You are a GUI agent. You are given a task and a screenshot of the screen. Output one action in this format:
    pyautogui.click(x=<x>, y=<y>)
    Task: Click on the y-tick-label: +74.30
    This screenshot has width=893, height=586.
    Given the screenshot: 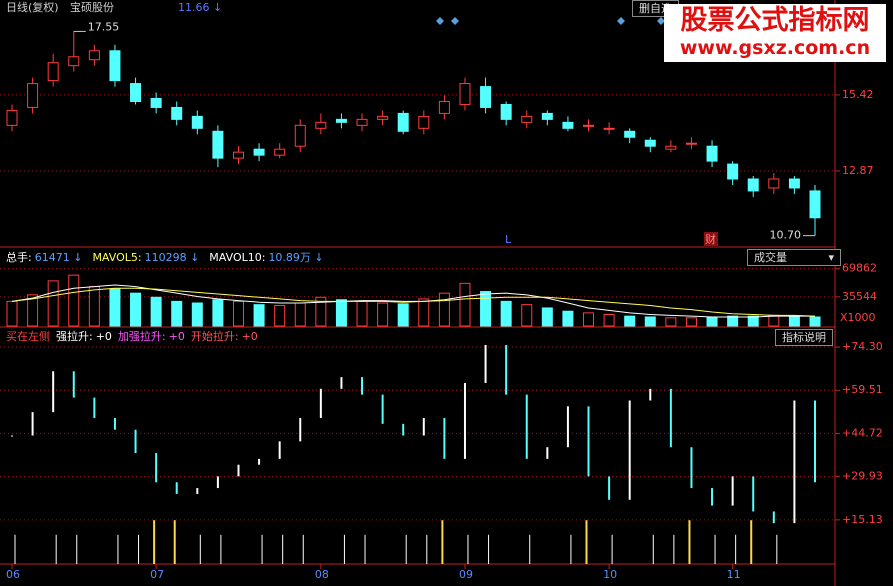 What is the action you would take?
    pyautogui.click(x=862, y=346)
    